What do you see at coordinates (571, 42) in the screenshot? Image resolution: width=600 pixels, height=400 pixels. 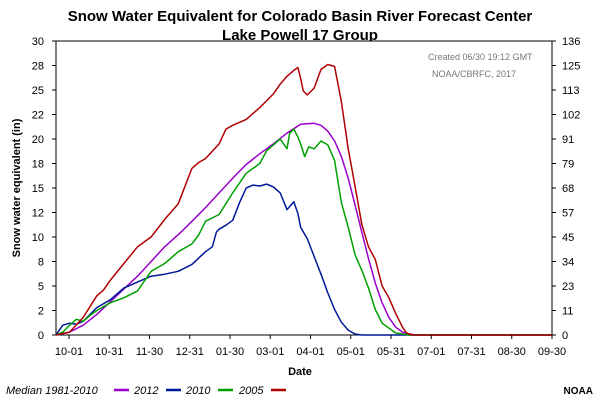 I see `y2-tick-label: 136` at bounding box center [571, 42].